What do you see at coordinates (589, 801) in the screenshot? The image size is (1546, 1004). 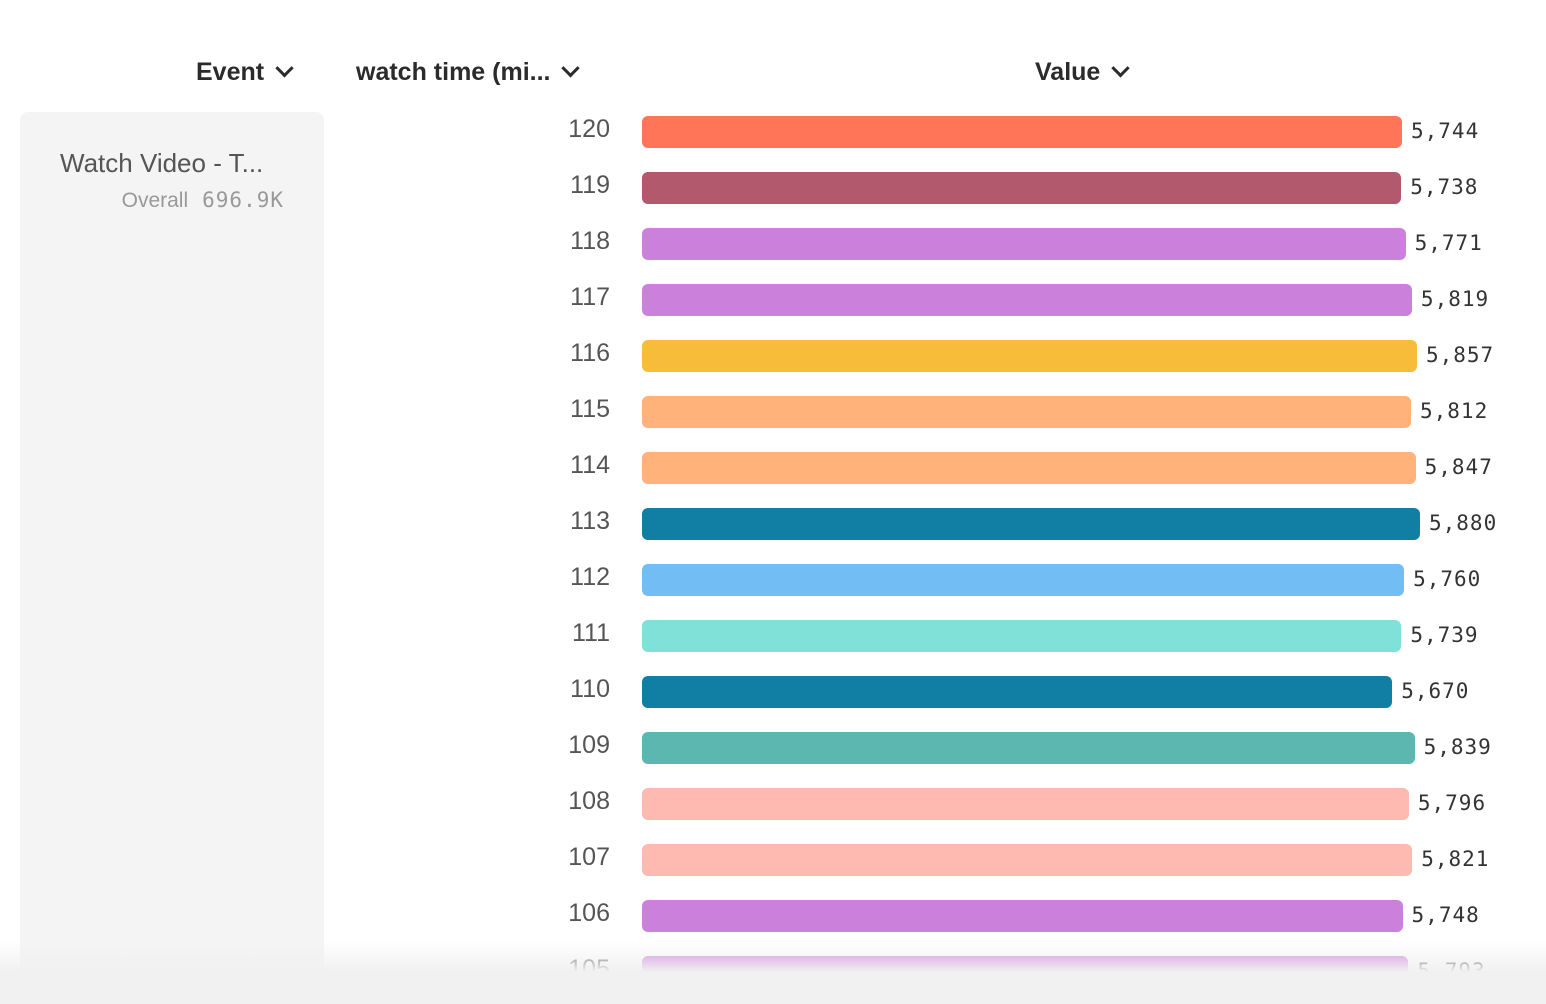 I see `category-label: 108` at bounding box center [589, 801].